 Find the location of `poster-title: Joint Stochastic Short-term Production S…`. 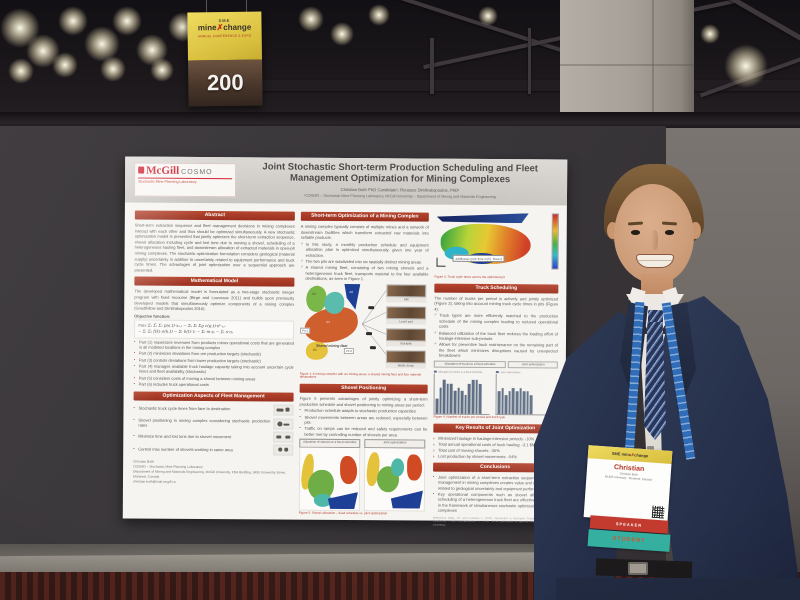

poster-title: Joint Stochastic Short-term Production S… is located at coordinates (400, 173).